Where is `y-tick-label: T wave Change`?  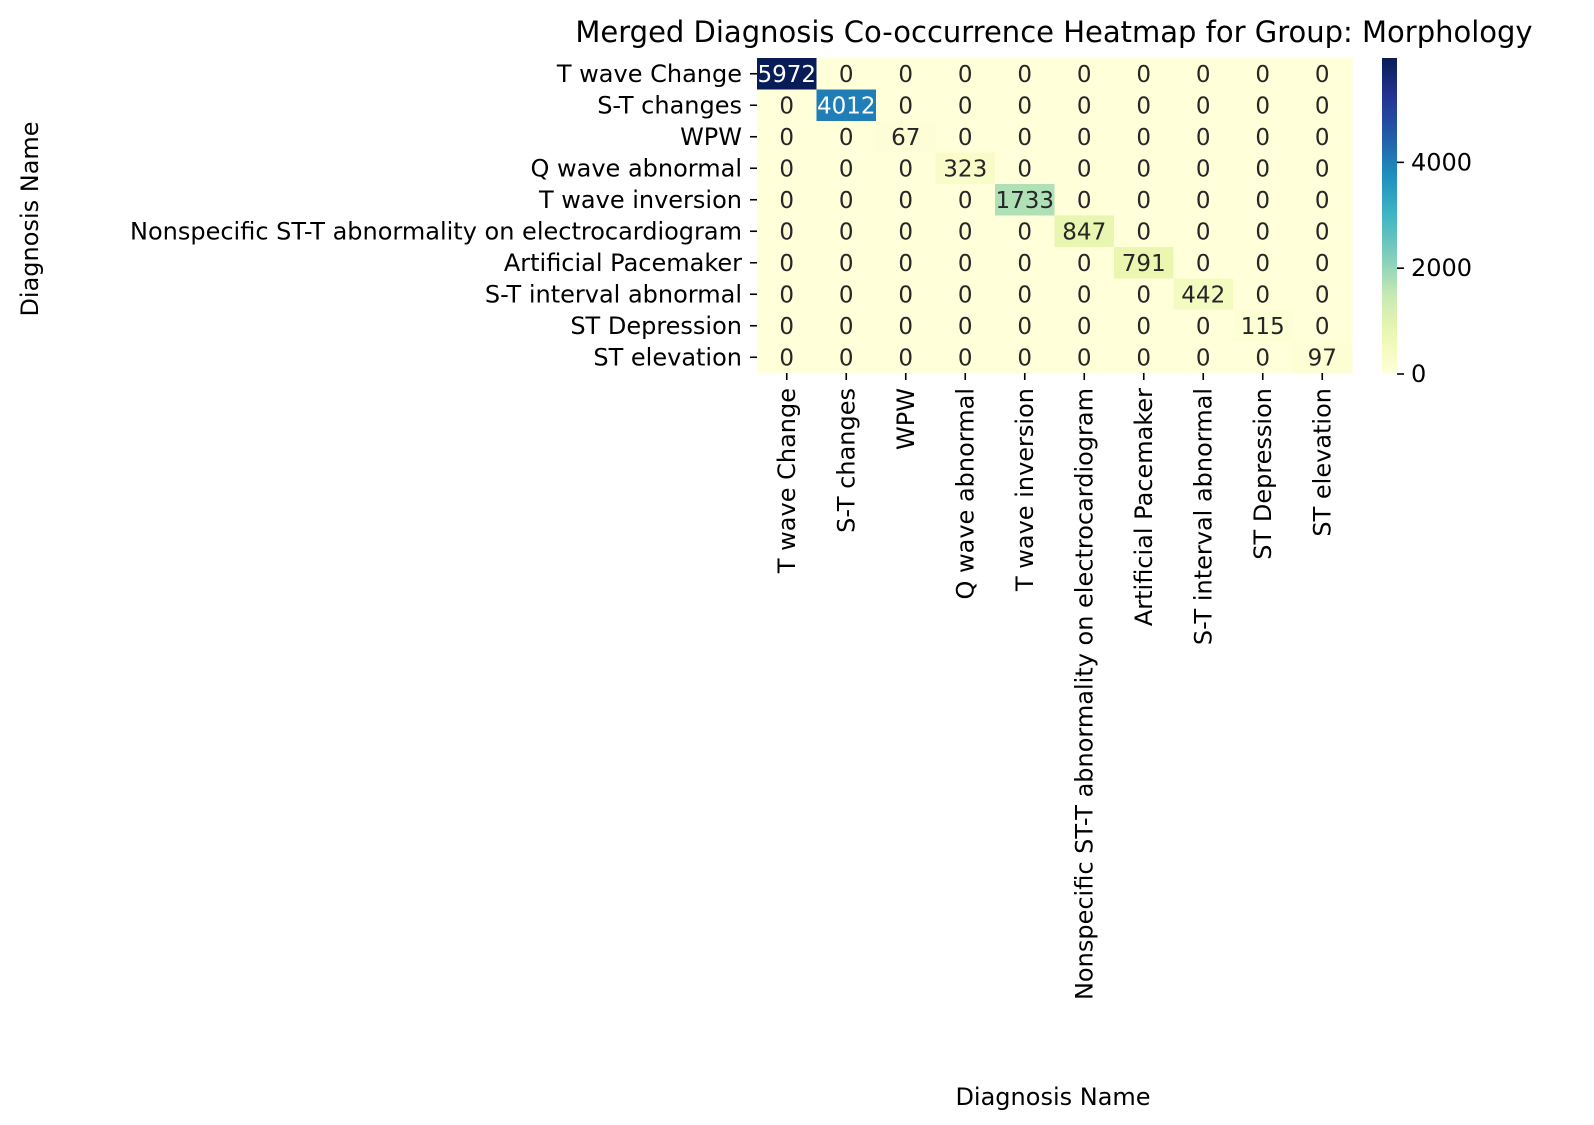
y-tick-label: T wave Change is located at coordinates (649, 74).